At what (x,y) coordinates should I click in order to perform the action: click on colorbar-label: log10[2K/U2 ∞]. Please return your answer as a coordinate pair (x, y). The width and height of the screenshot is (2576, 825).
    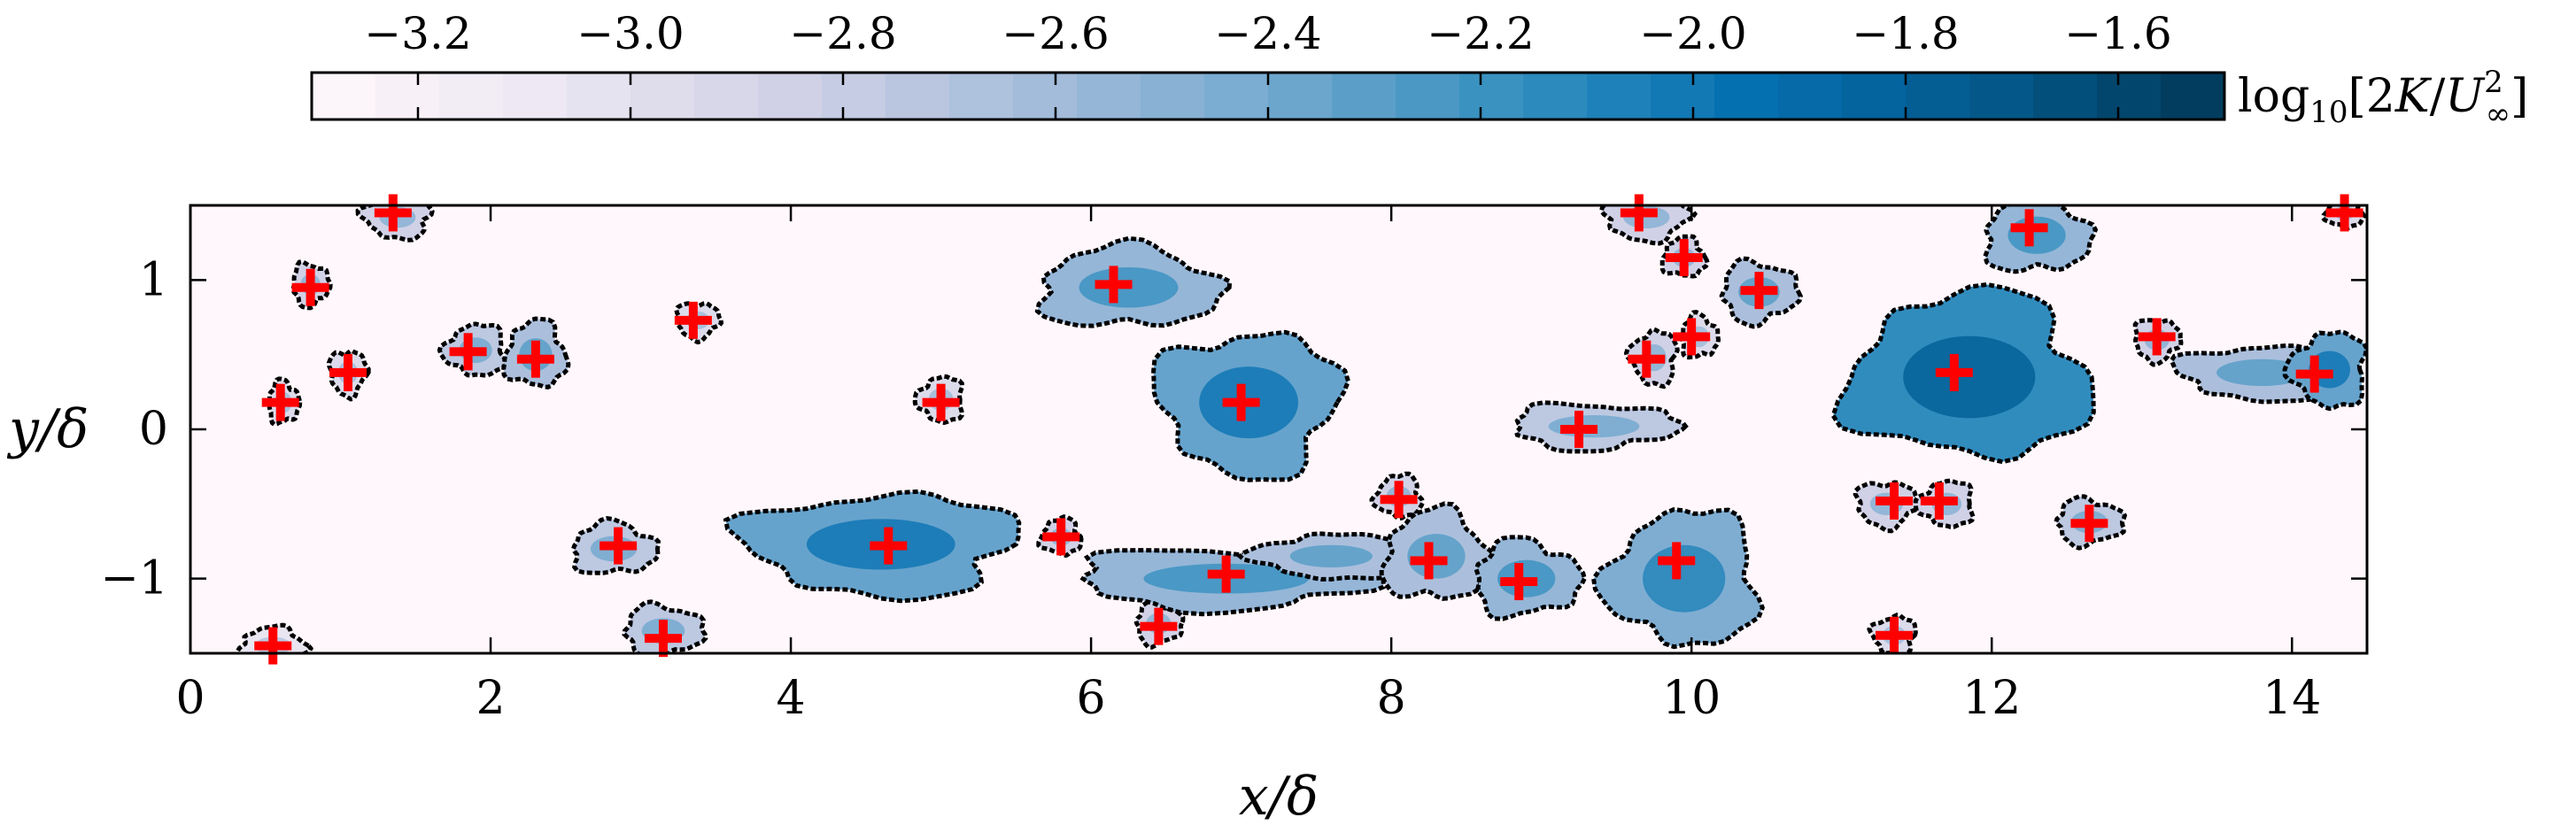
    Looking at the image, I should click on (2383, 98).